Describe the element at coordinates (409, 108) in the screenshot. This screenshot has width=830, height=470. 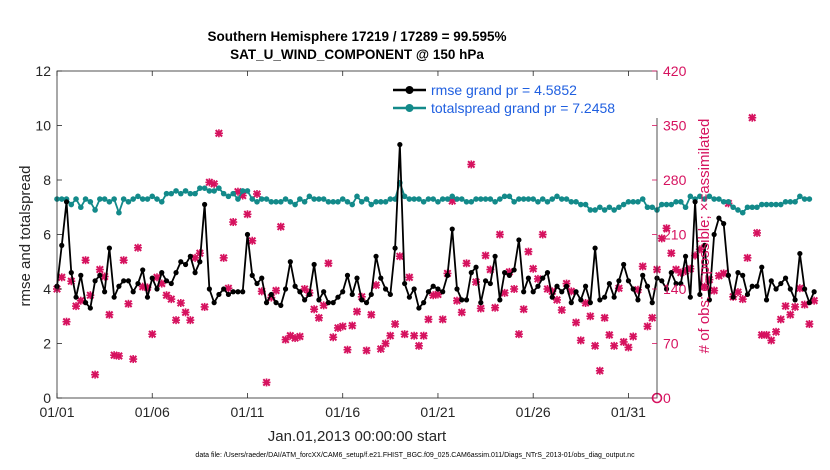
I see `legend-totalspread-marker` at that location.